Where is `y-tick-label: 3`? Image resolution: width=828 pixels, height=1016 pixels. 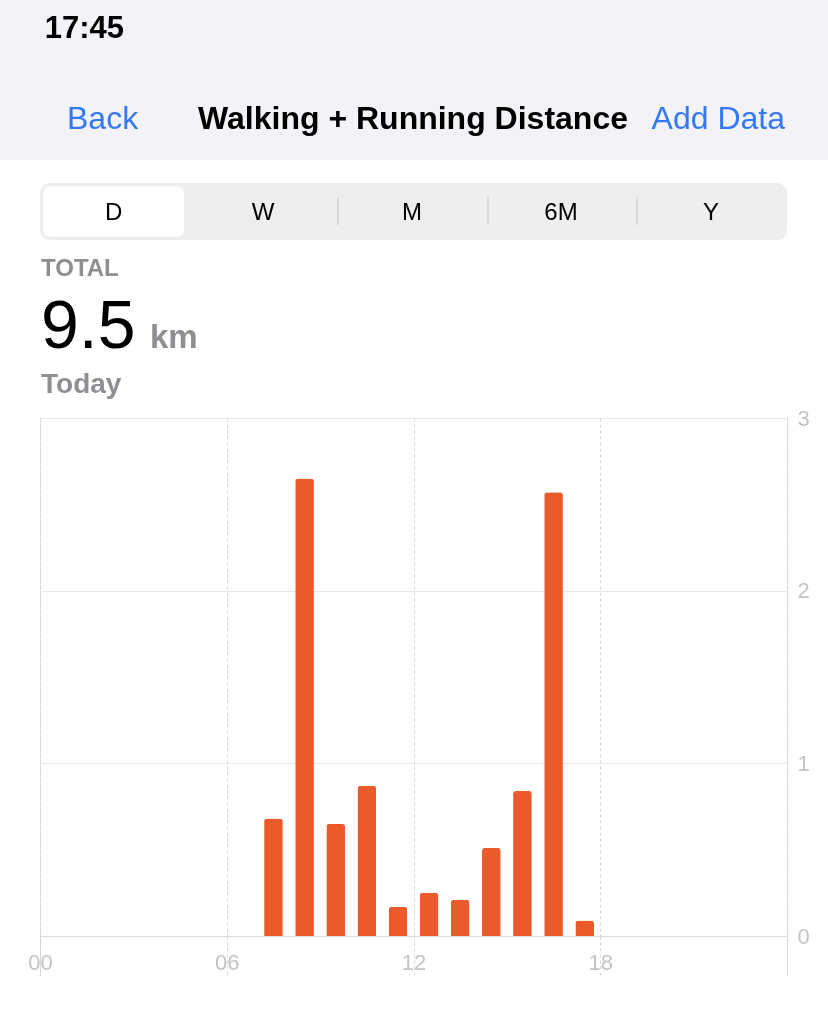 y-tick-label: 3 is located at coordinates (803, 418).